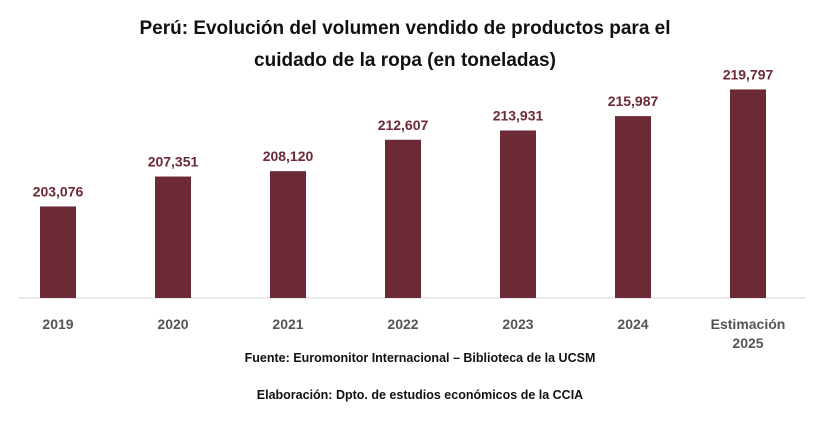 The width and height of the screenshot is (840, 429). I want to click on data-label: 207,351, so click(173, 162).